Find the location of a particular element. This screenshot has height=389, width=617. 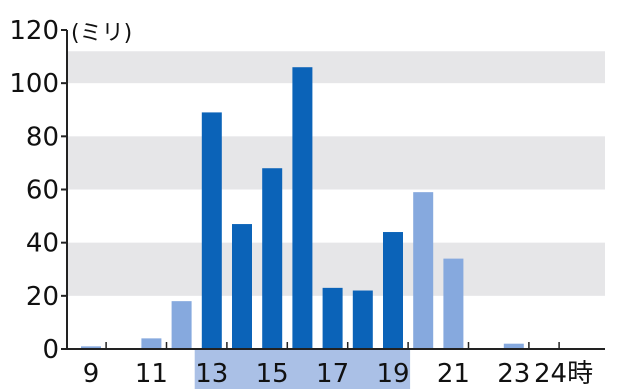

x-axis-ticks: 9 11 13 15 17 19 21 23 24時 is located at coordinates (338, 365).